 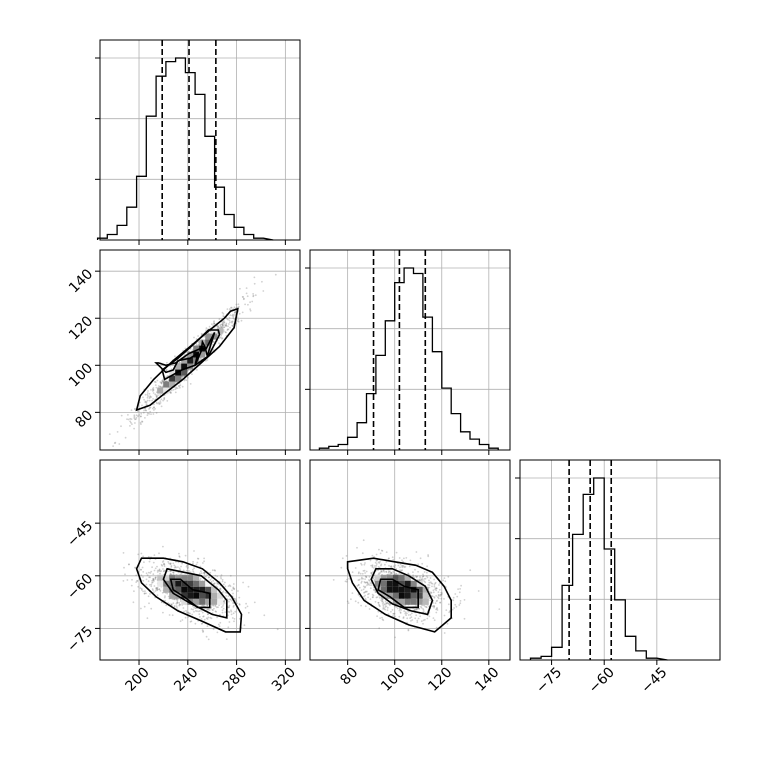 I want to click on x-tick-label: −75, so click(x=549, y=680).